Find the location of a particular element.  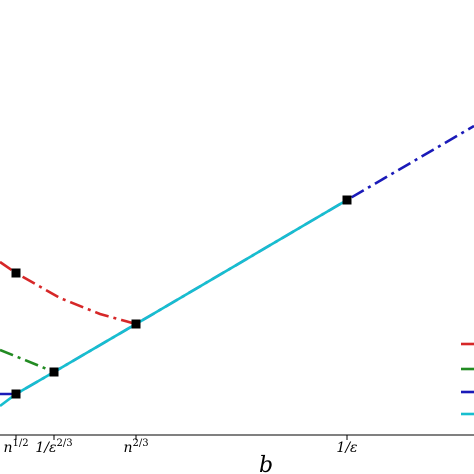

x-axis-label: b is located at coordinates (266, 463).